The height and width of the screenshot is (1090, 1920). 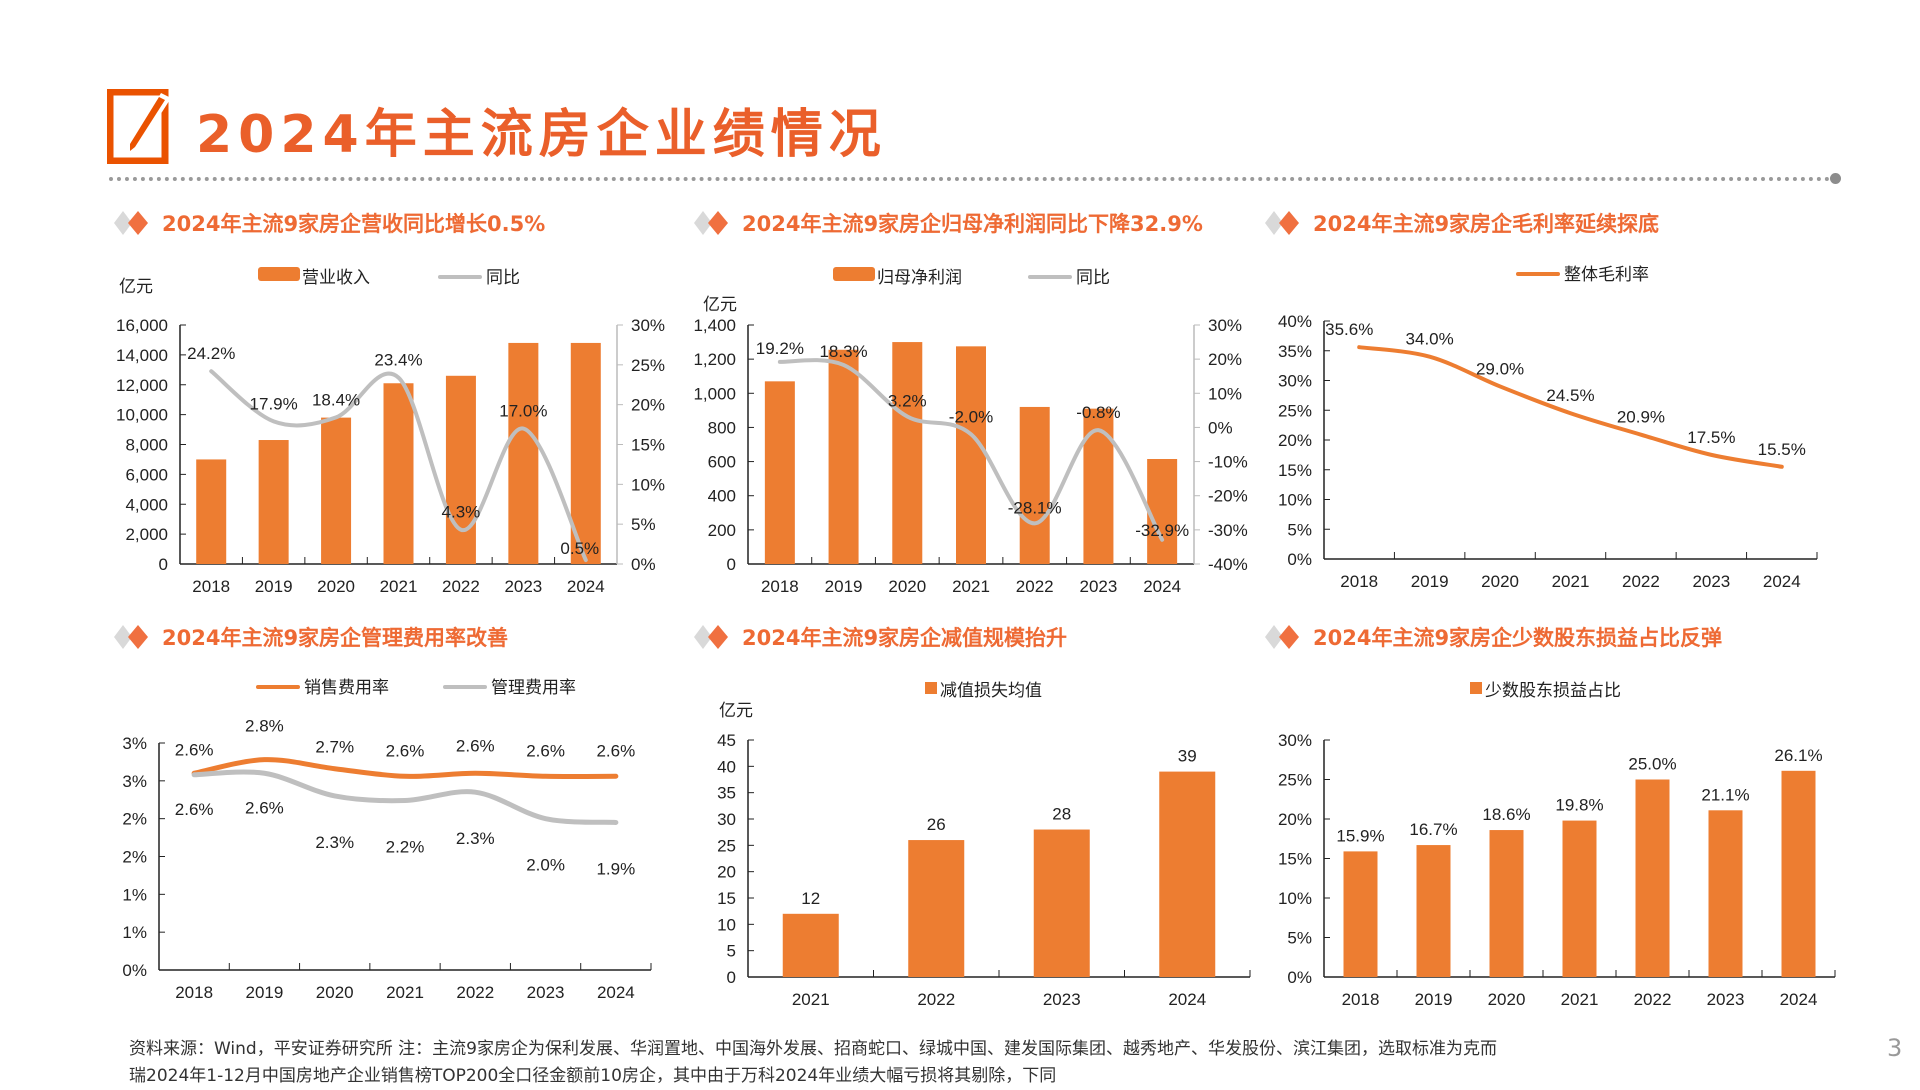 What do you see at coordinates (1553, 690) in the screenshot?
I see `legend-label: 少数股东损益占比` at bounding box center [1553, 690].